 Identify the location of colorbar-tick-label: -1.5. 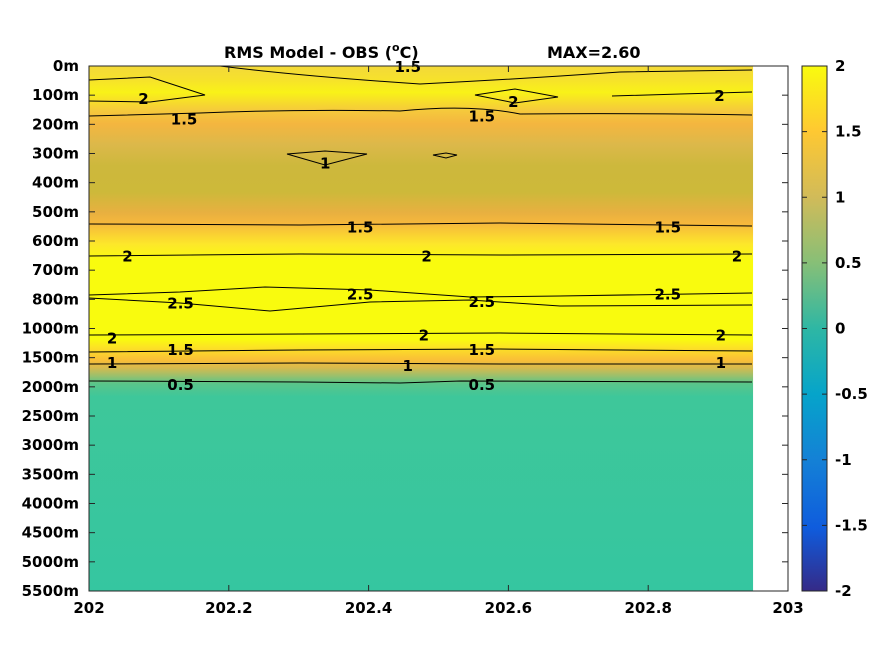
(851, 525).